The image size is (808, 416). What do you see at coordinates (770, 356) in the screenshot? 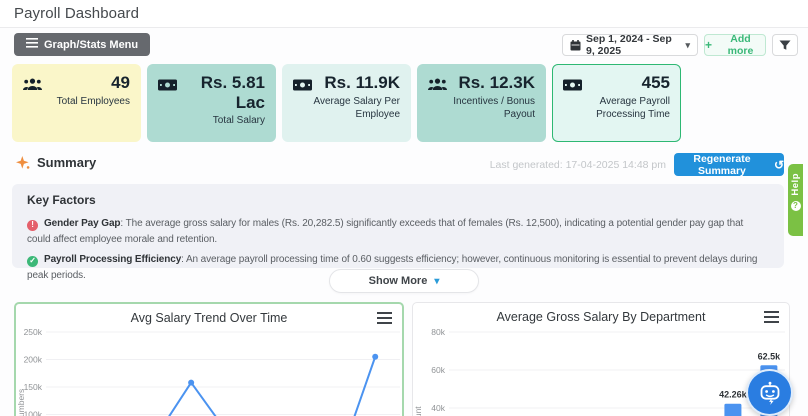
I see `svg-text: 62.5k` at bounding box center [770, 356].